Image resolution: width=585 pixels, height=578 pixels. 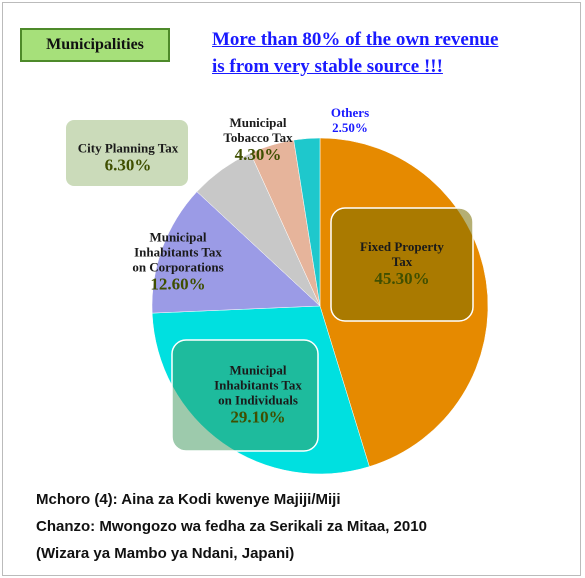 I want to click on slice-label: Fixed Property Tax 45.30%, so click(x=402, y=264).